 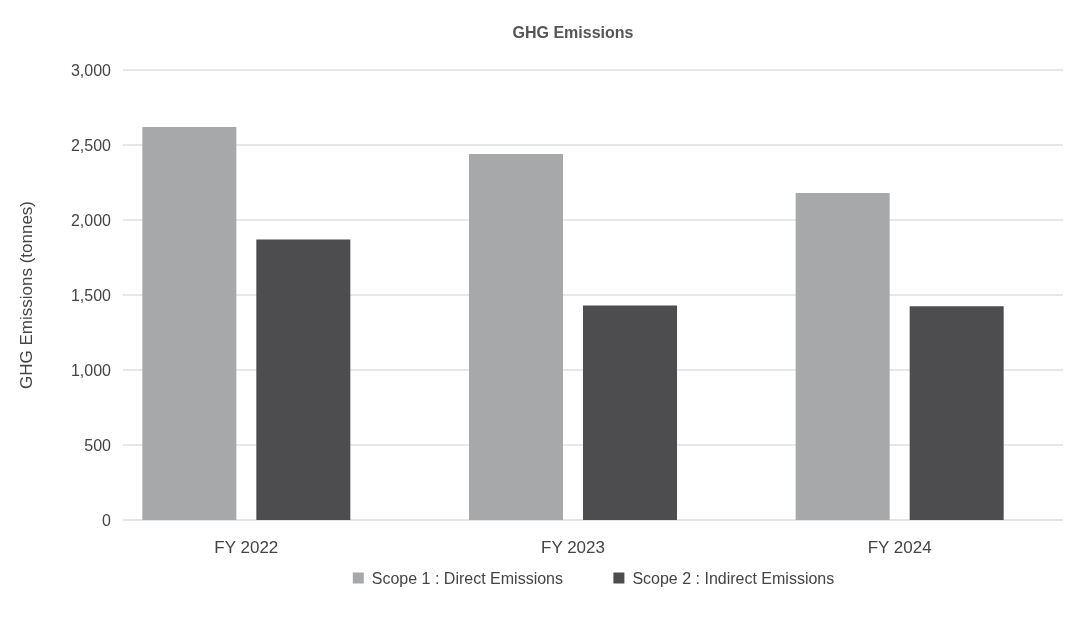 What do you see at coordinates (246, 547) in the screenshot?
I see `x-tick-label: FY 2022` at bounding box center [246, 547].